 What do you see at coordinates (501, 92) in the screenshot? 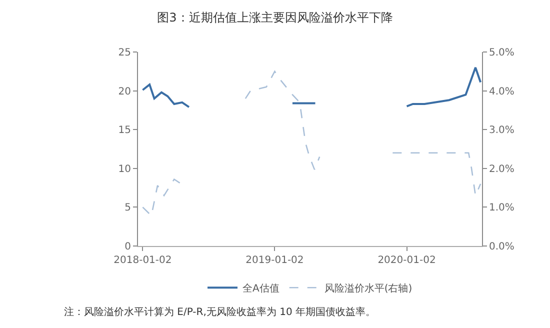
I see `y2-tick-label: 4.0%` at bounding box center [501, 92].